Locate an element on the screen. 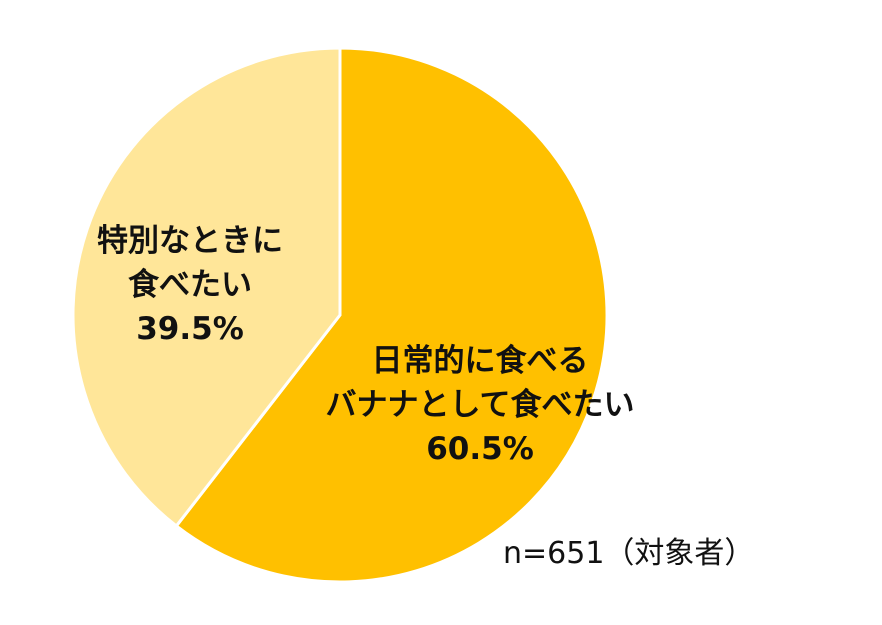 The image size is (882, 625). value-label: 60.5% is located at coordinates (480, 449).